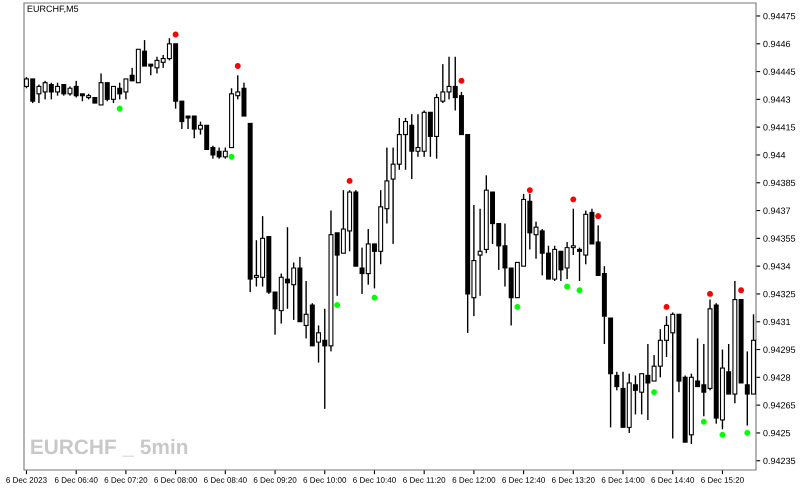  Describe the element at coordinates (779, 238) in the screenshot. I see `y-tick-label: 0.94355` at that location.